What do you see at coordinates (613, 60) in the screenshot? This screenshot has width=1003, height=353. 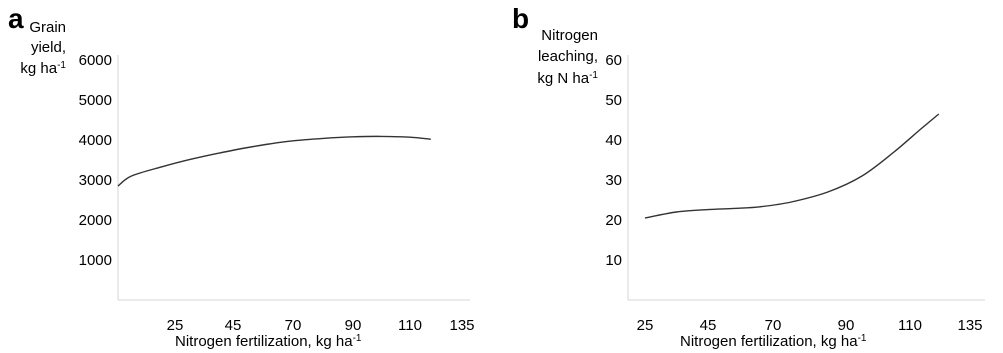 I see `y-tick-label: 60` at bounding box center [613, 60].